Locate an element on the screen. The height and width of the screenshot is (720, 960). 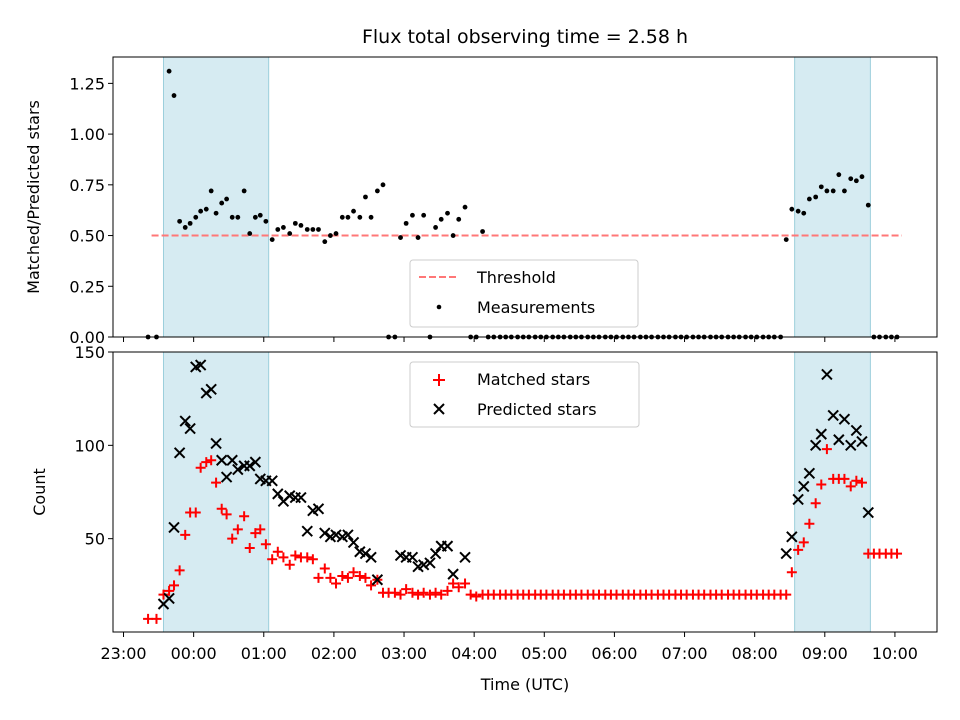
x-tick-label: 05:00 is located at coordinates (544, 653).